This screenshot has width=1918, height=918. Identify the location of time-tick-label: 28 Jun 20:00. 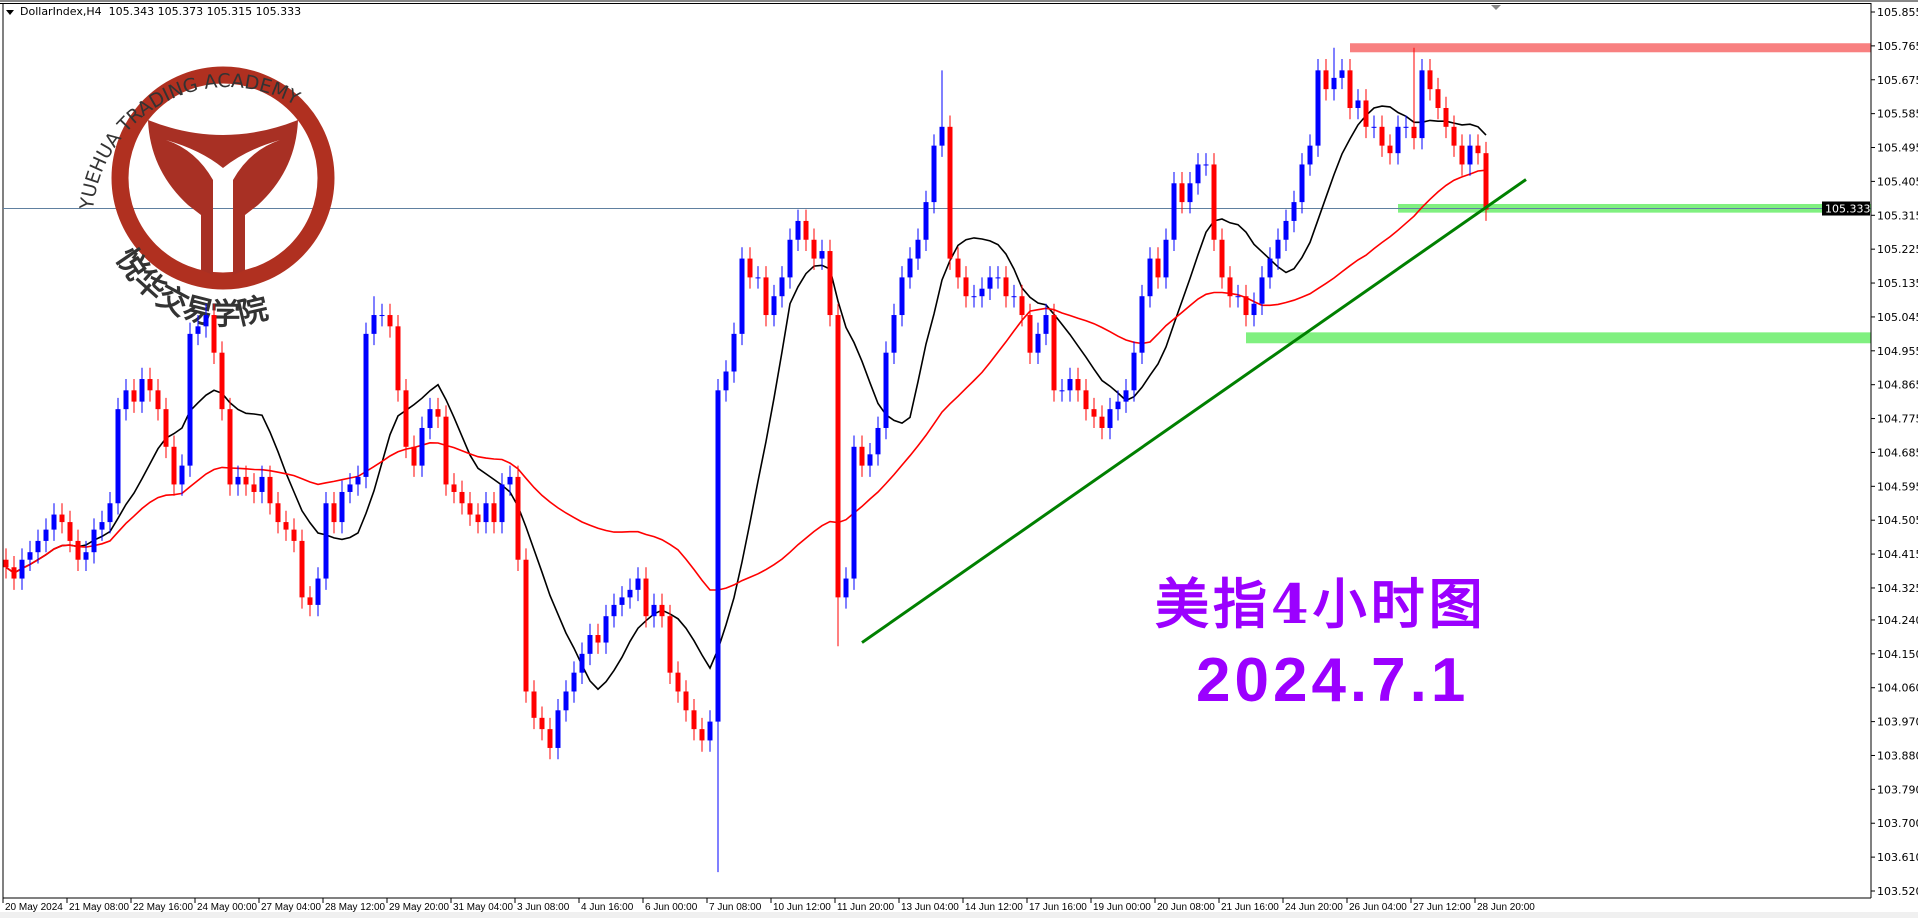
(1506, 907).